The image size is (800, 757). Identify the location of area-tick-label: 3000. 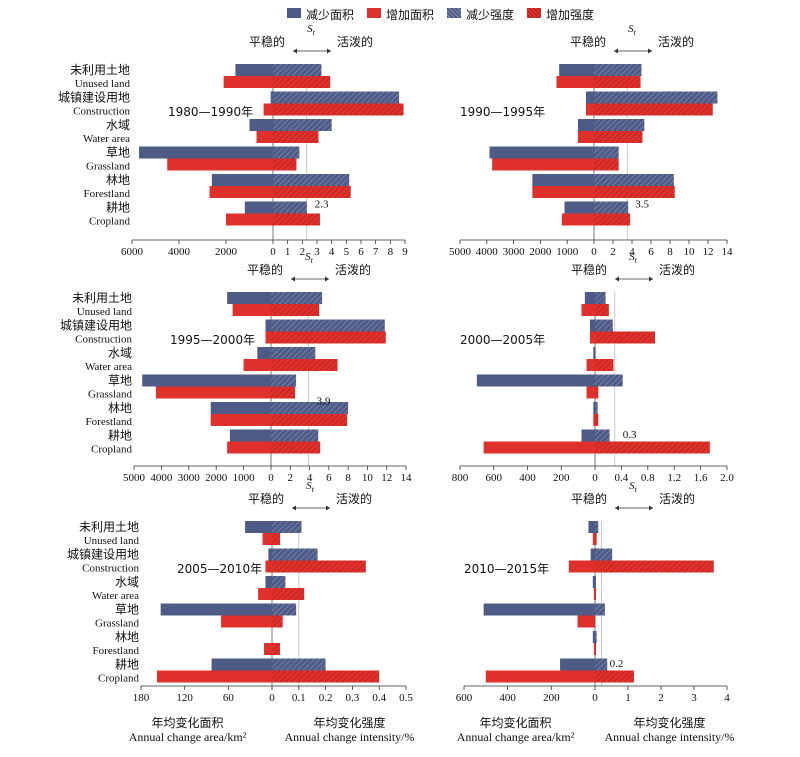
(189, 478).